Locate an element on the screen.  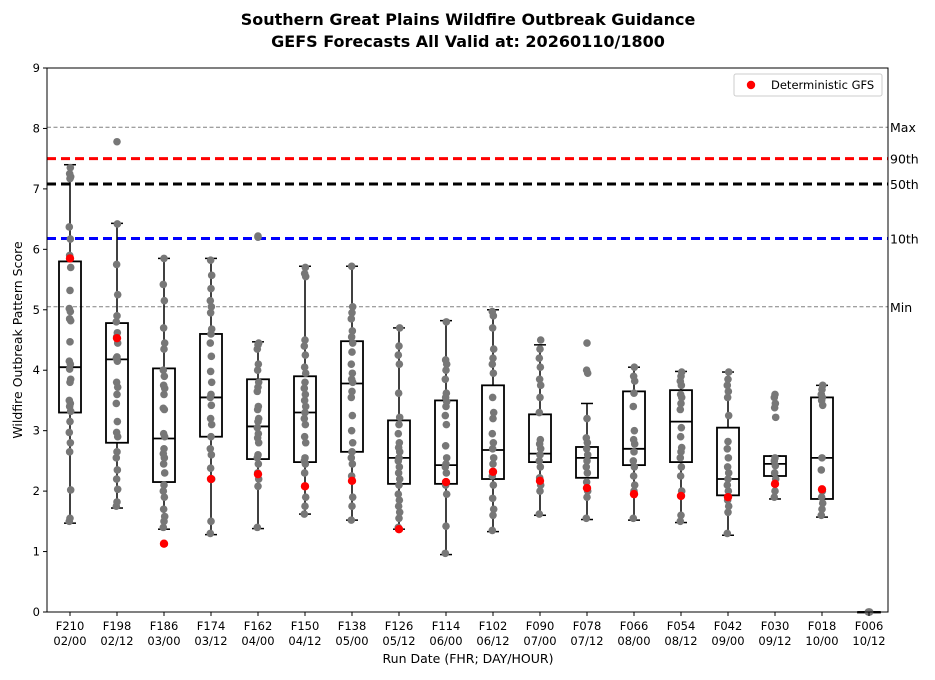
x-tick-label-run: 10/12 is located at coordinates (868, 641).